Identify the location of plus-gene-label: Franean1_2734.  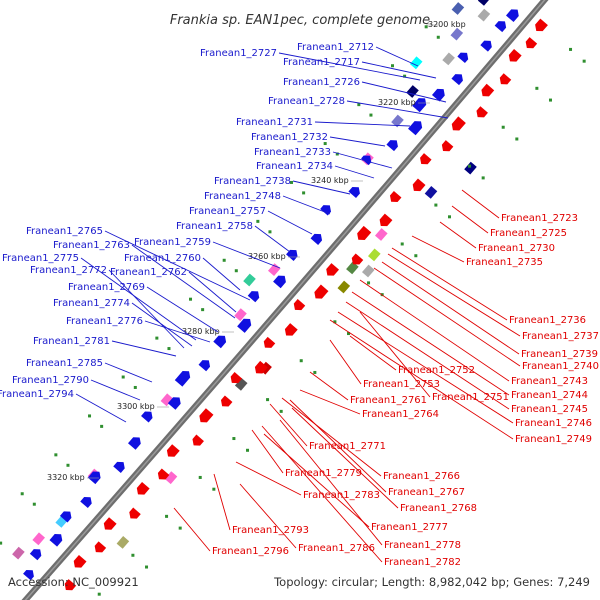
(294, 166).